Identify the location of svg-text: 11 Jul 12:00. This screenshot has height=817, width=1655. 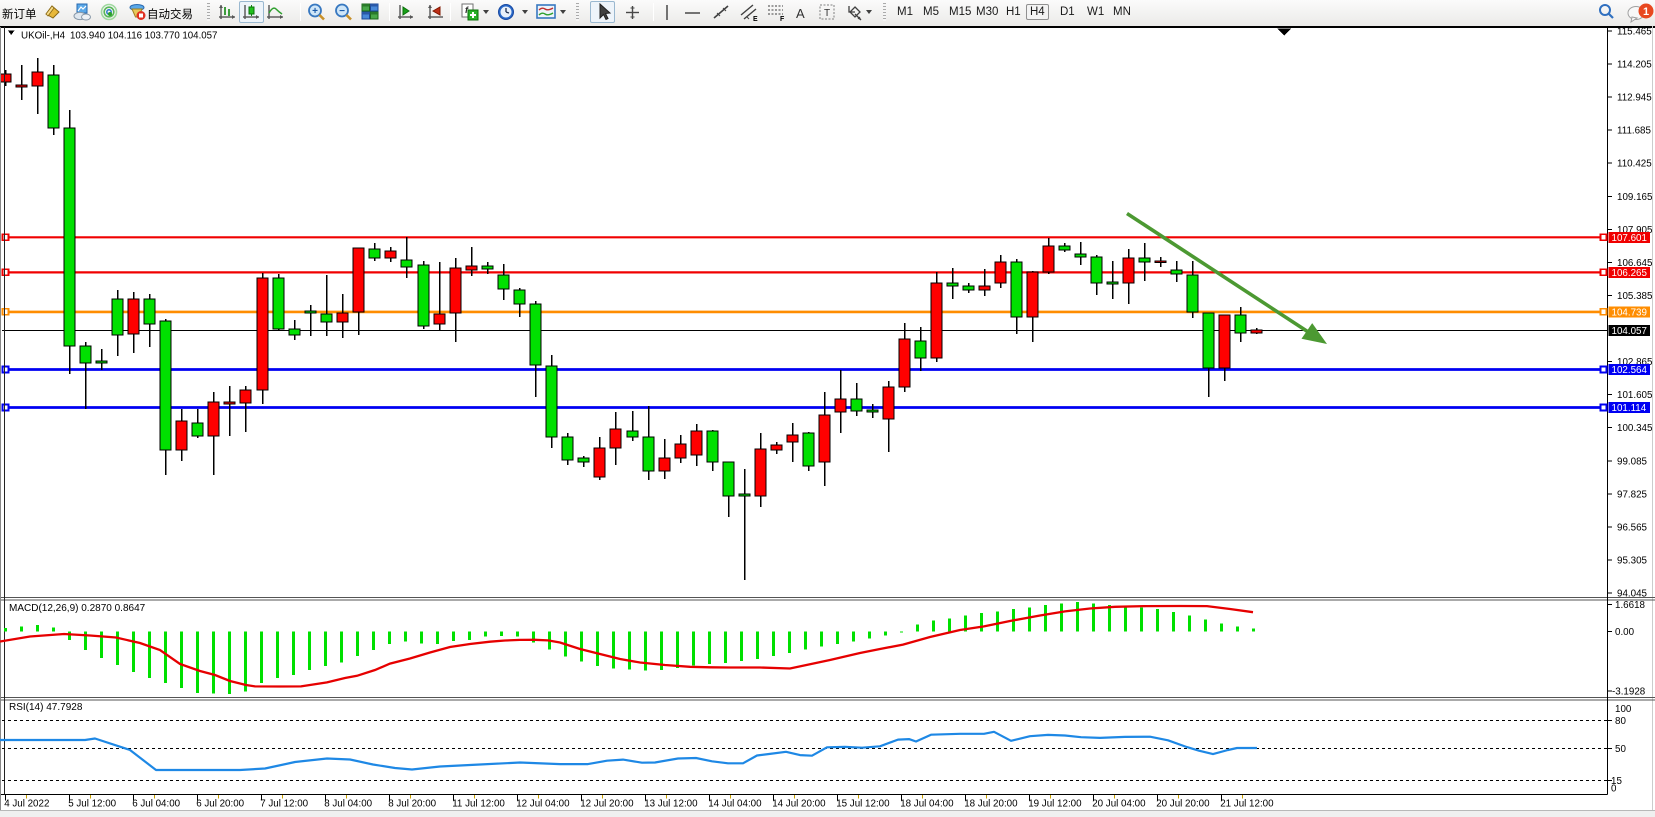
(478, 804).